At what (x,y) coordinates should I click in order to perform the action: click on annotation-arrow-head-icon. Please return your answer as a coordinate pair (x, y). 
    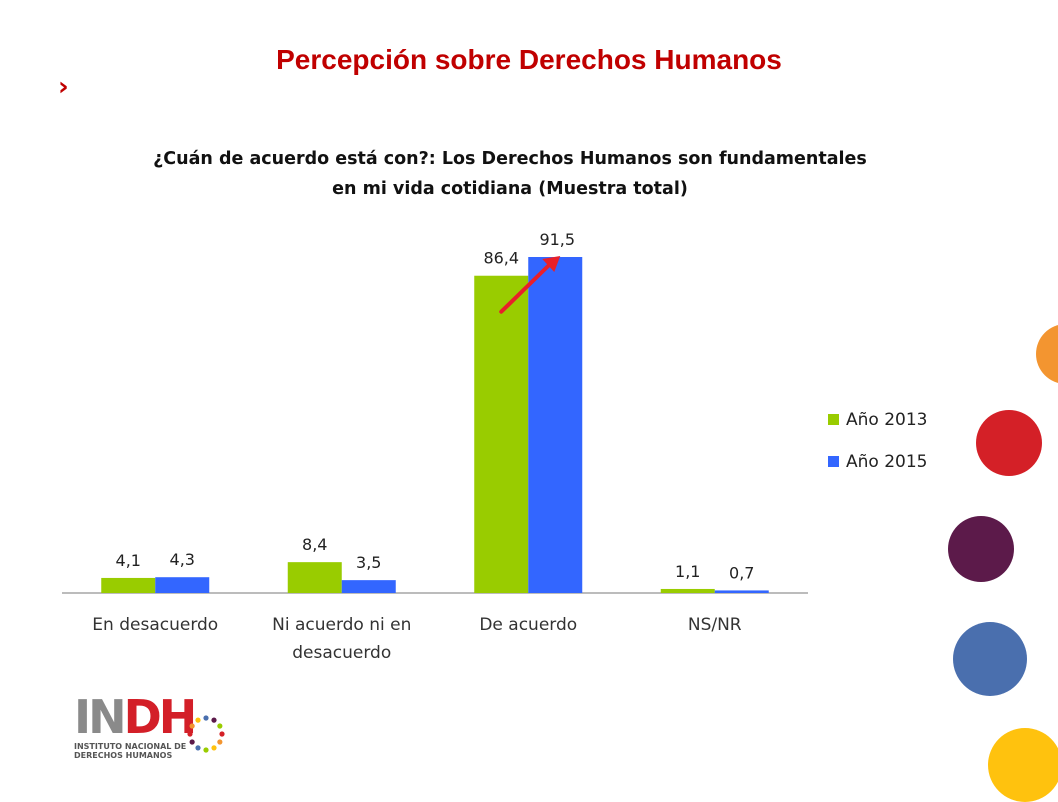
    Looking at the image, I should click on (551, 264).